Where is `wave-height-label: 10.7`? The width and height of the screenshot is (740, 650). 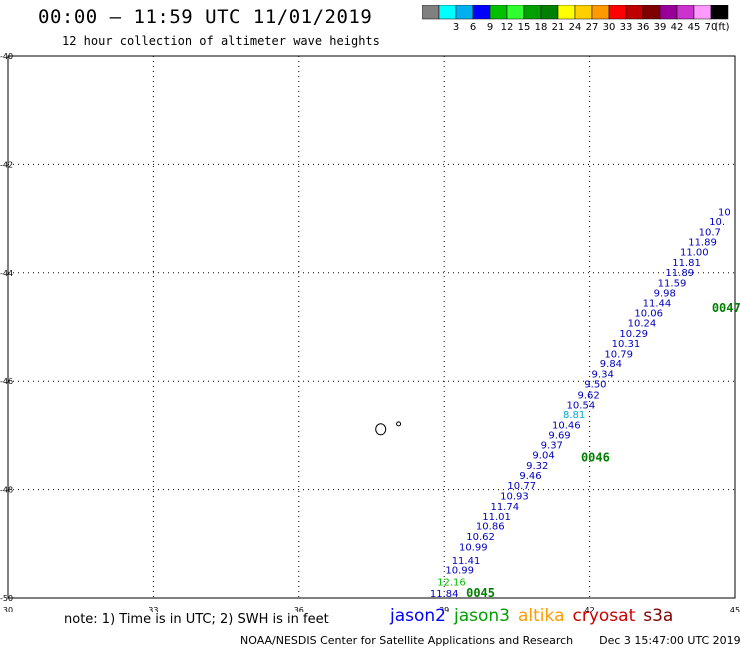 wave-height-label: 10.7 is located at coordinates (710, 232).